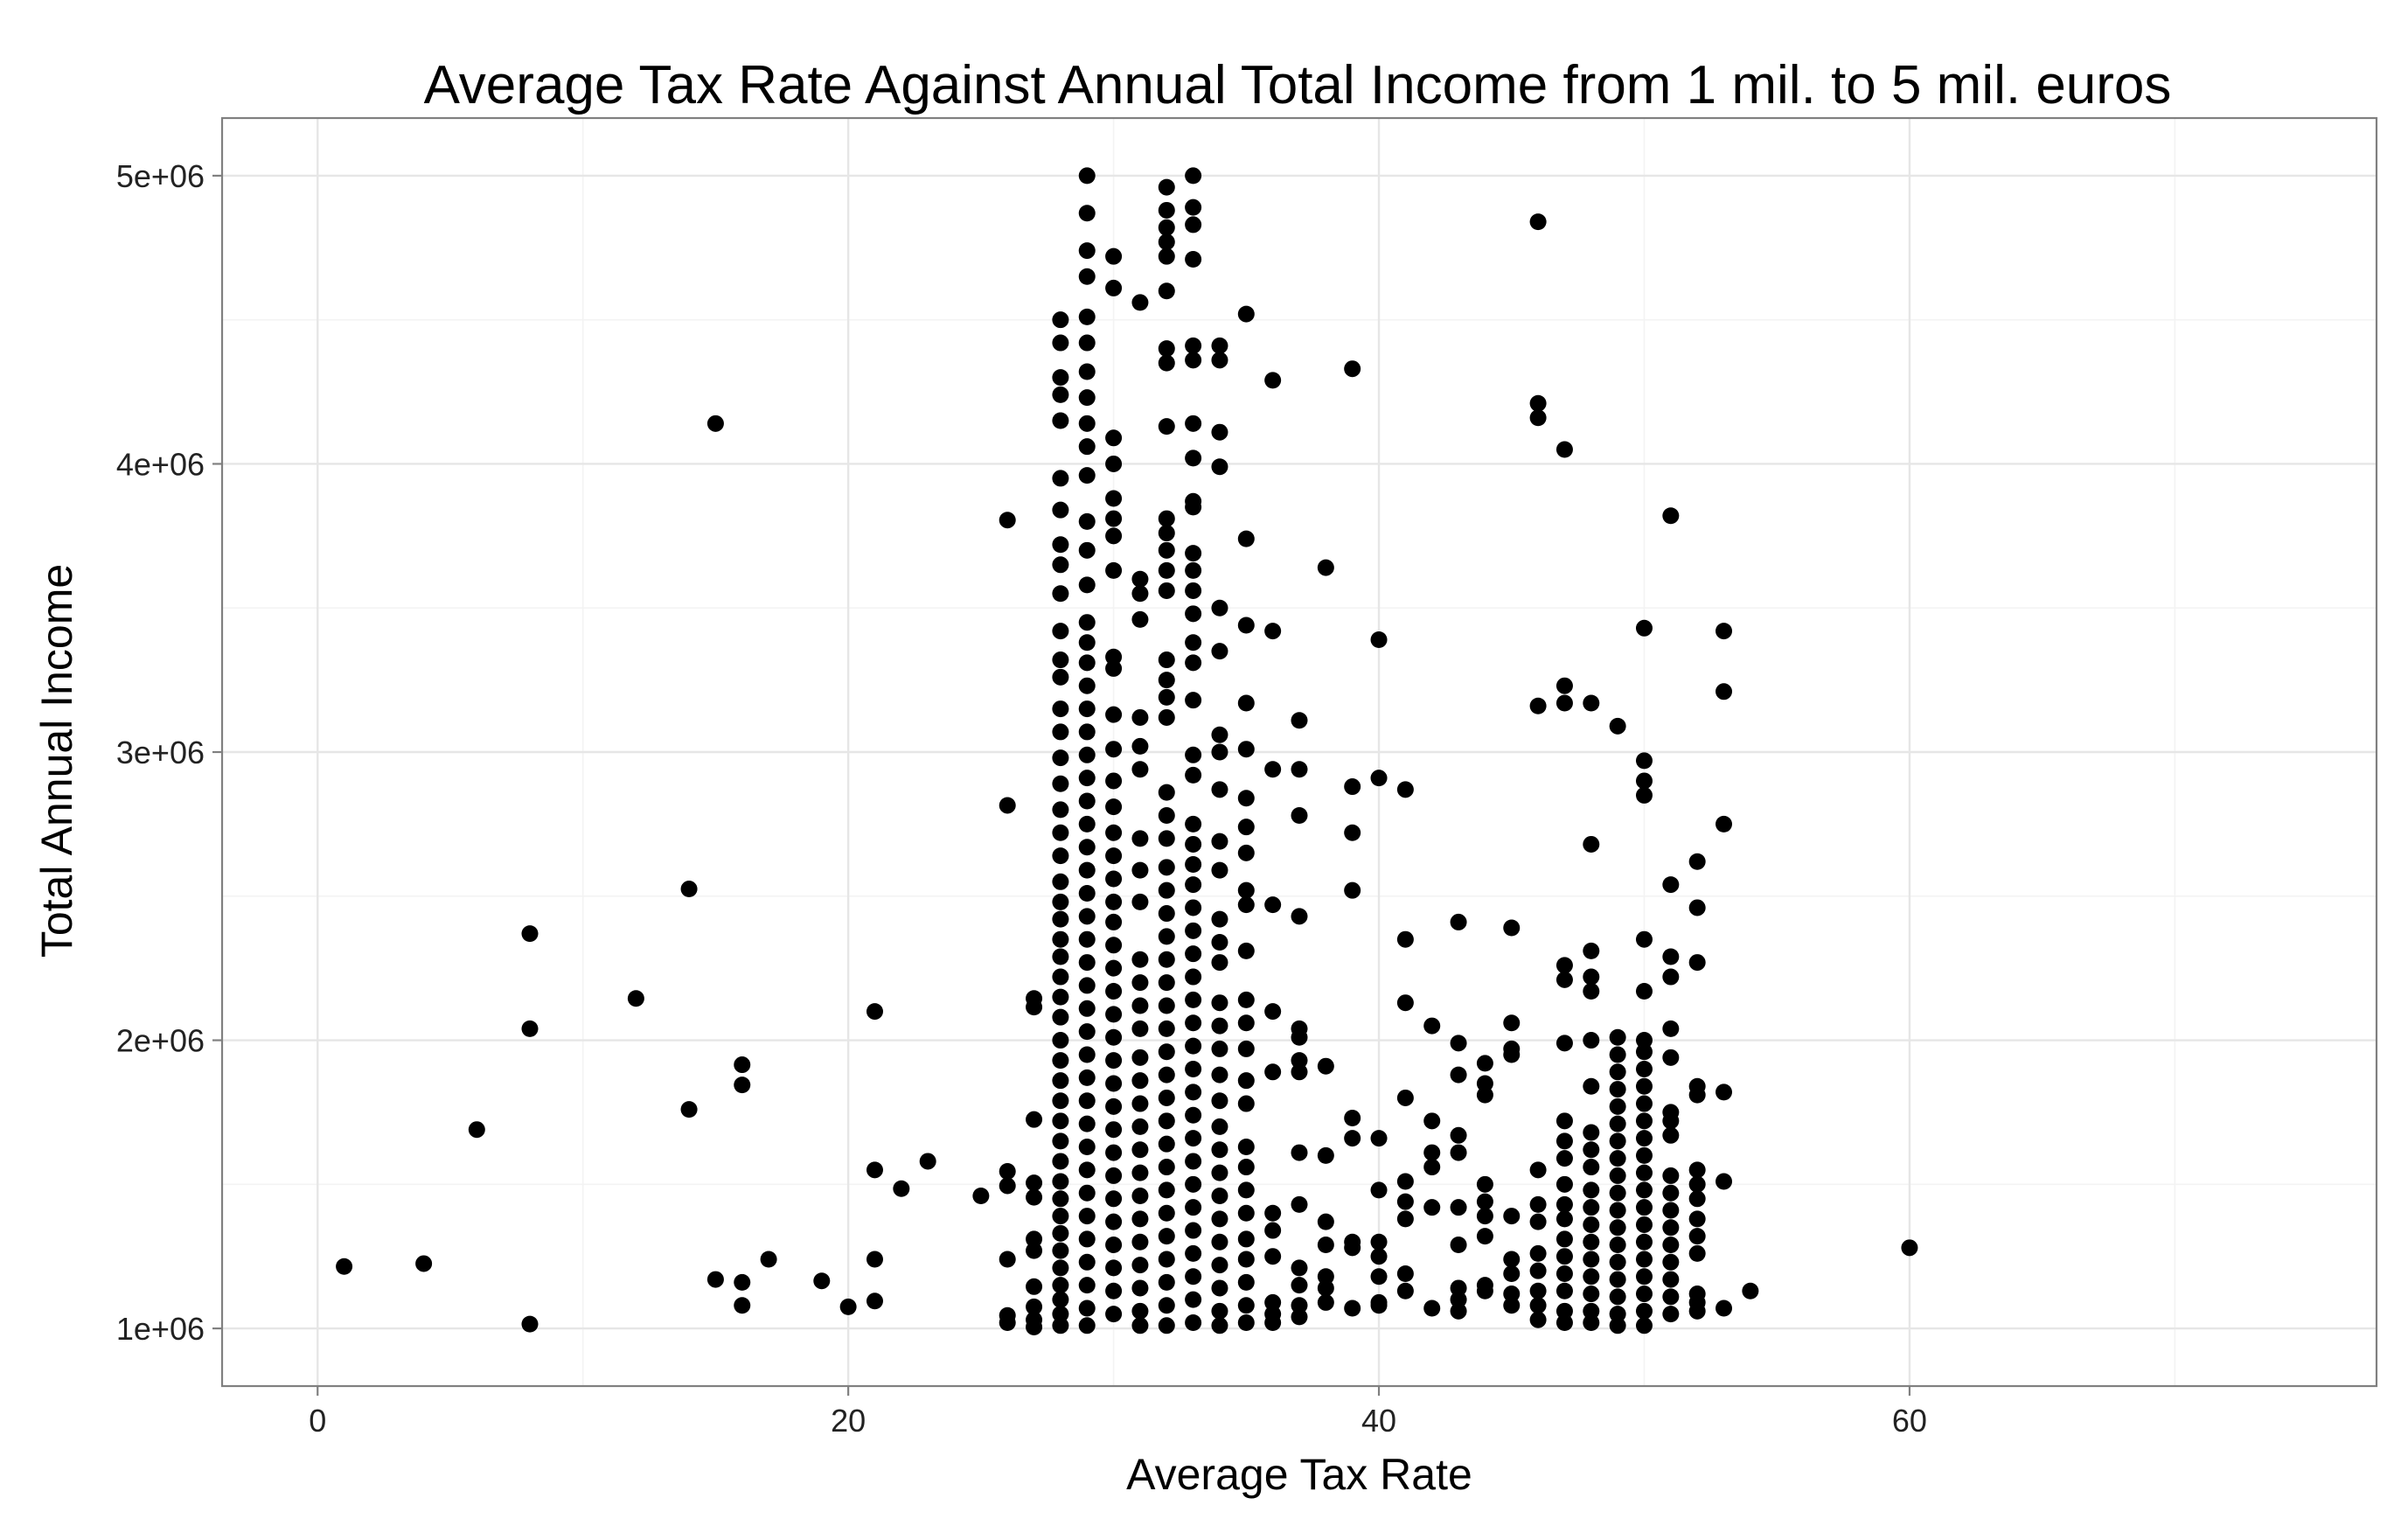 The image size is (2408, 1519). Describe the element at coordinates (56, 761) in the screenshot. I see `y-axis-title: Total Annual Income` at that location.